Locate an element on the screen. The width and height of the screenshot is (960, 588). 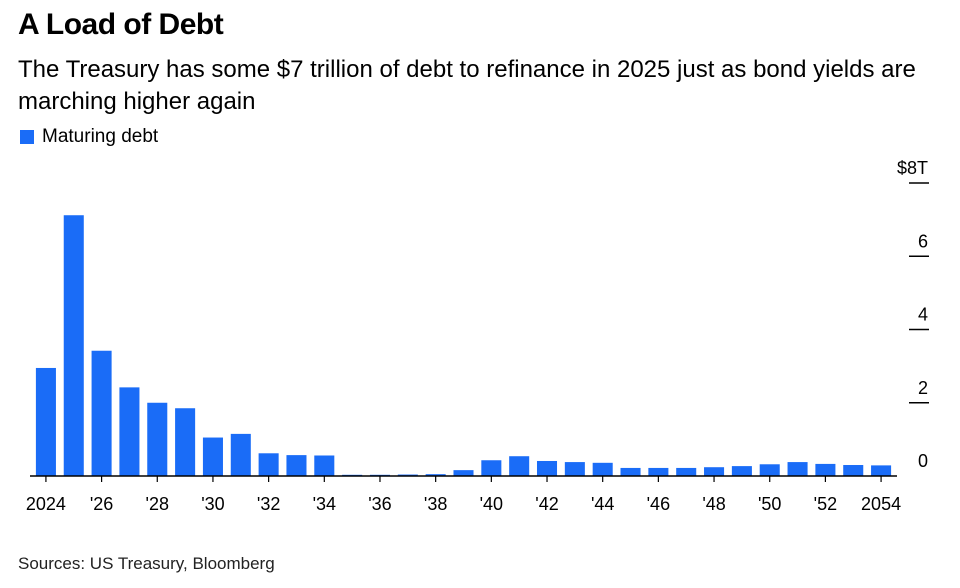
bar-2051 is located at coordinates (797, 469).